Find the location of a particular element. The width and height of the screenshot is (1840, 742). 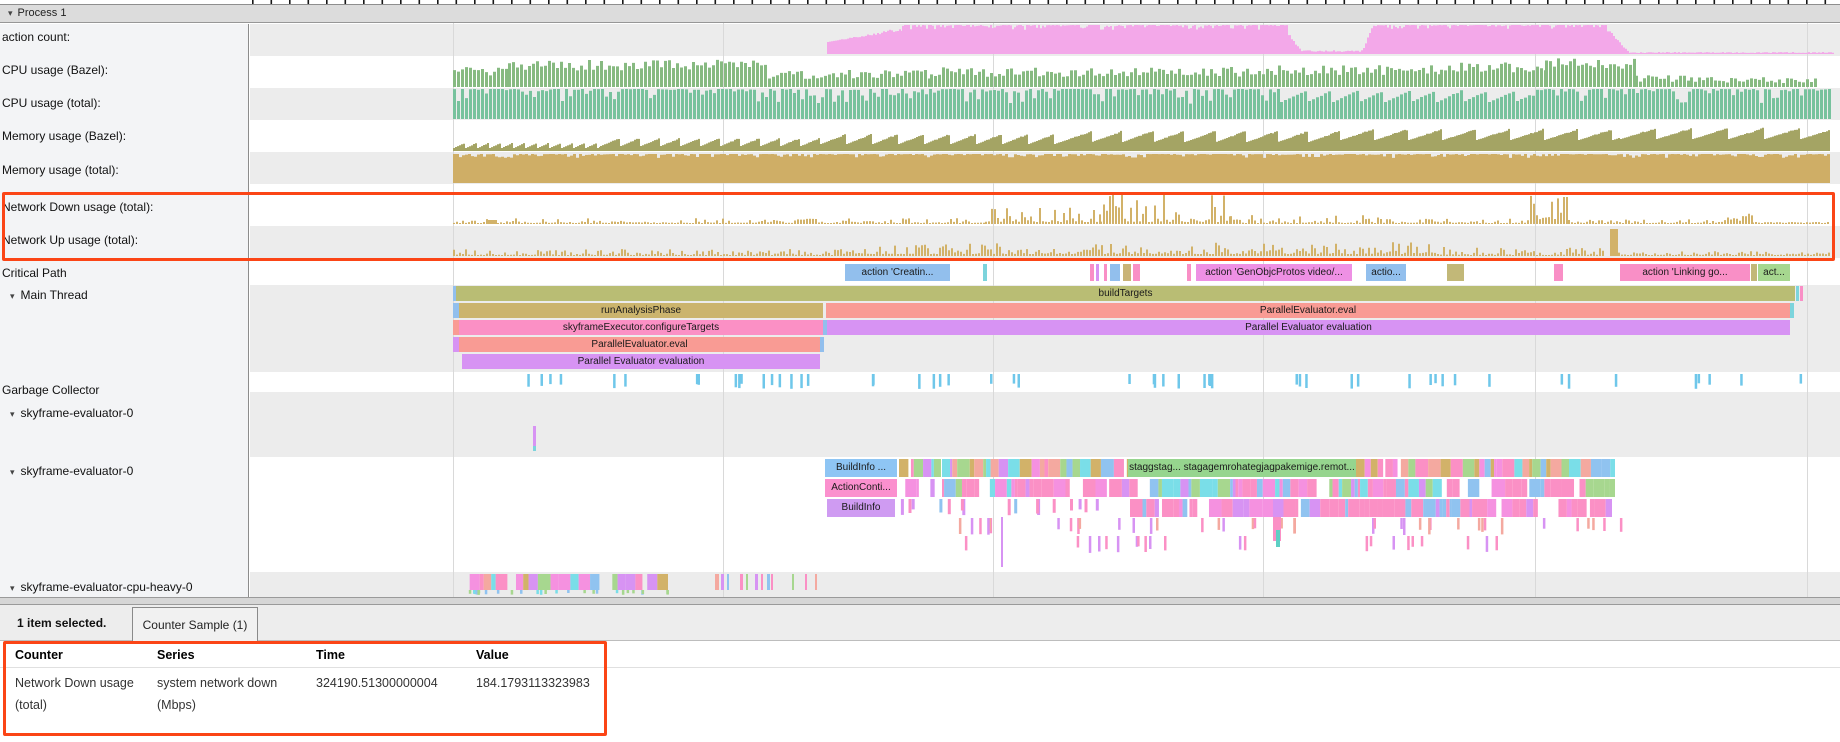

track-label-memory-usage-bazel: Memory usage (Bazel): is located at coordinates (64, 136).